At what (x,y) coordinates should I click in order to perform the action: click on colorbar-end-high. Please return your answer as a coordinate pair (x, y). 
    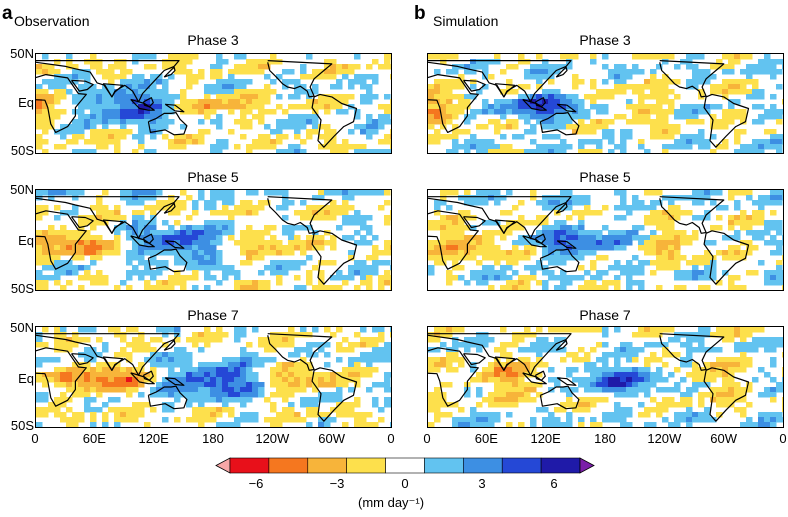
    Looking at the image, I should click on (587, 465).